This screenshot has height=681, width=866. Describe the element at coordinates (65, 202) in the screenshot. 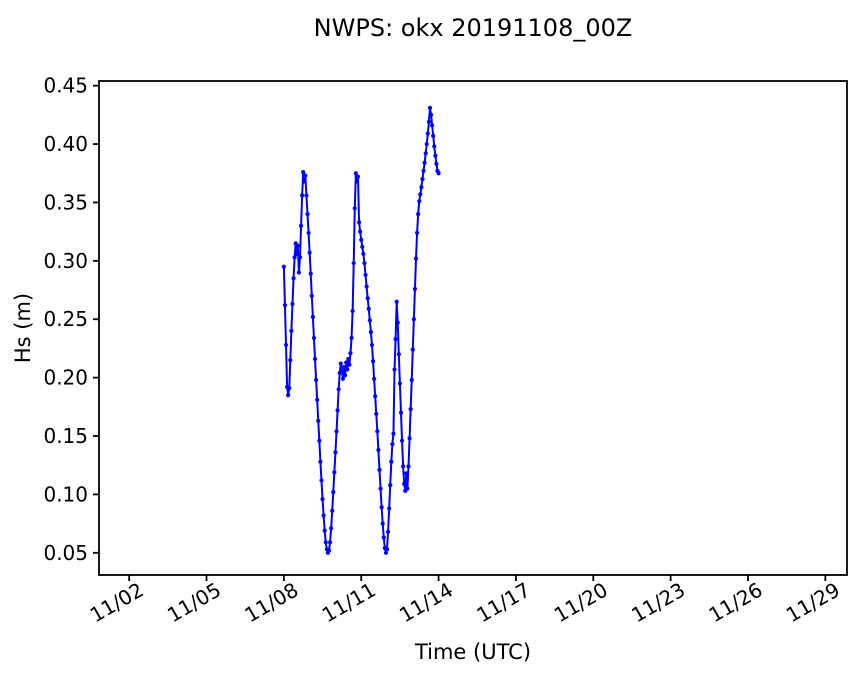

I see `y-tick-label: 0.35` at that location.